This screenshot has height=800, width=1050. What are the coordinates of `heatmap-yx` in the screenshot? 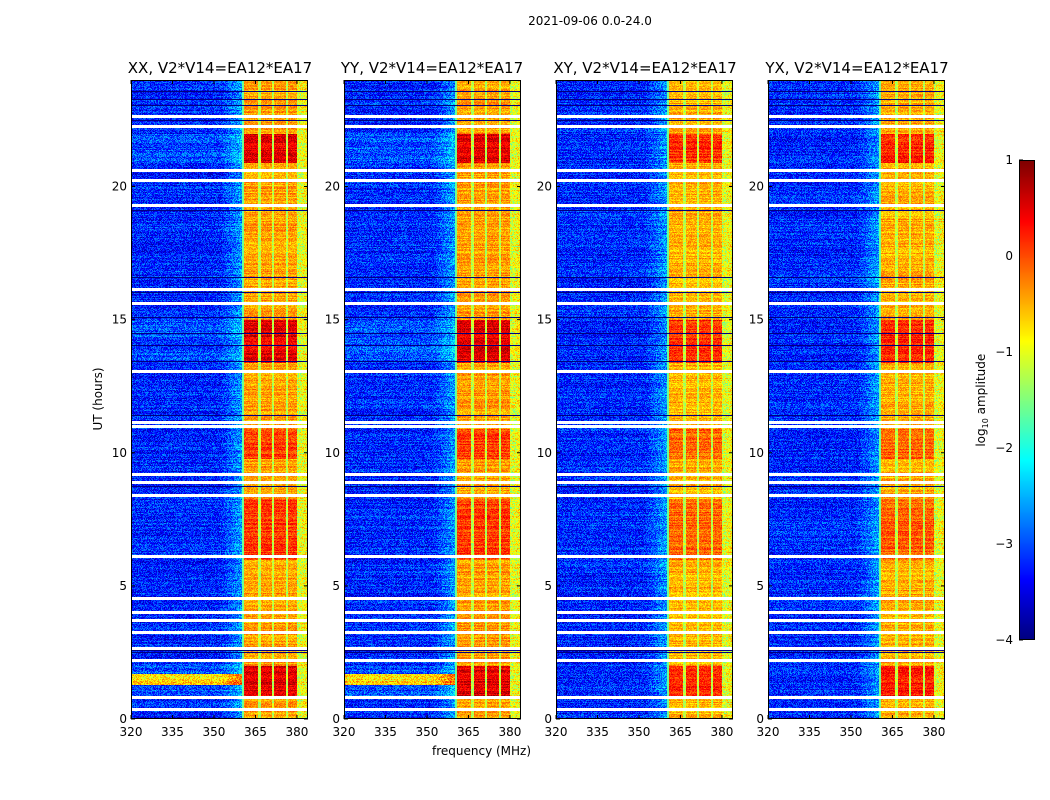 It's located at (856, 399).